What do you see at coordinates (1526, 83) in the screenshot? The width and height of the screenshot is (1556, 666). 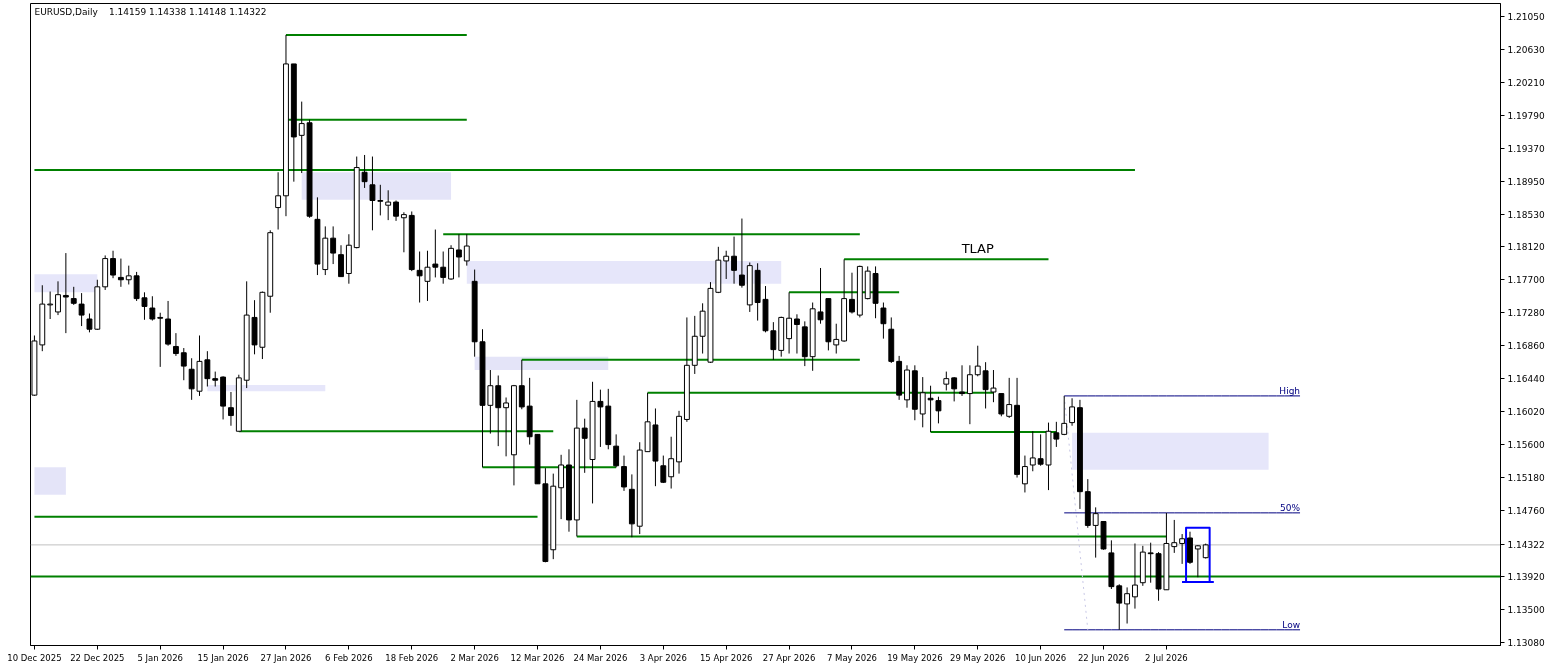 I see `y-tick-label: 1.20210` at bounding box center [1526, 83].